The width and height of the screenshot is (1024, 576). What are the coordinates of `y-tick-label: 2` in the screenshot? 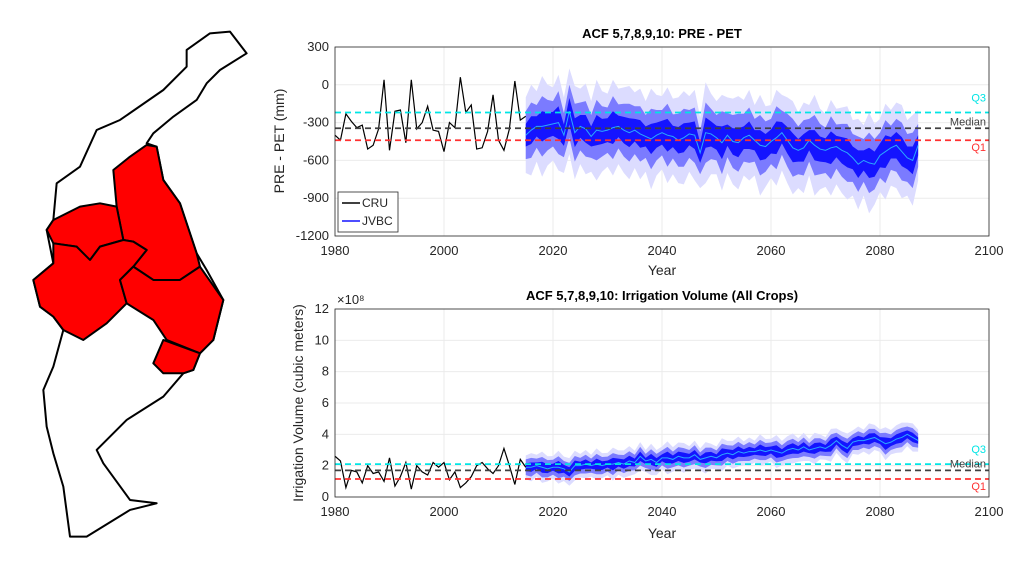 It's located at (325, 465).